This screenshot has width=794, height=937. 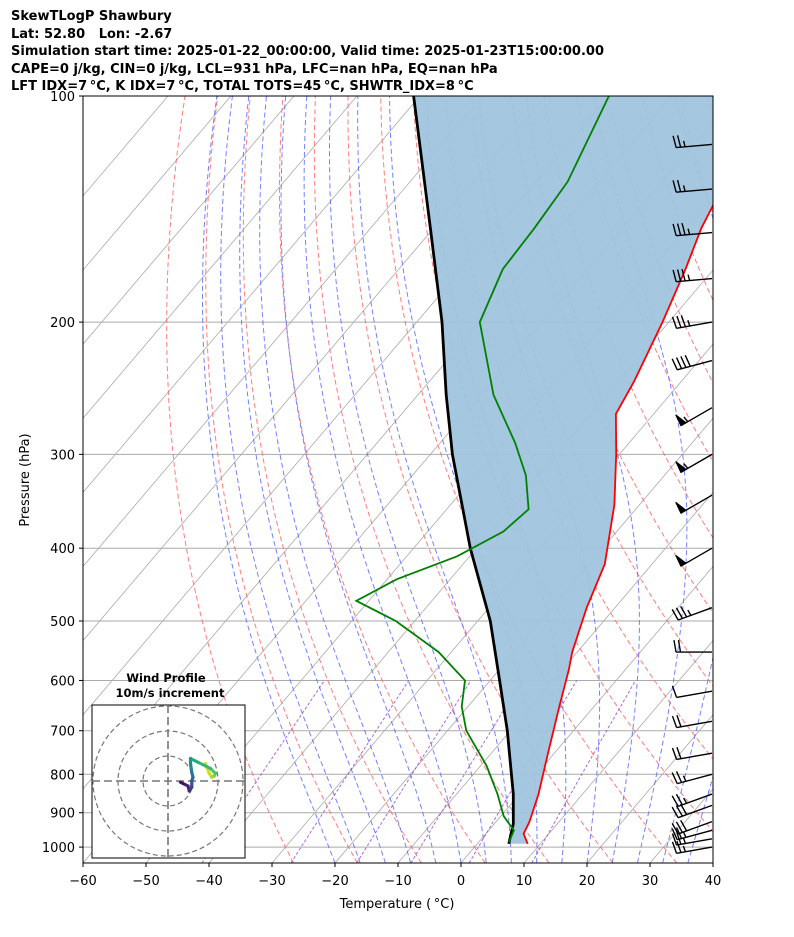 I want to click on x-tick-label: 0, so click(x=461, y=881).